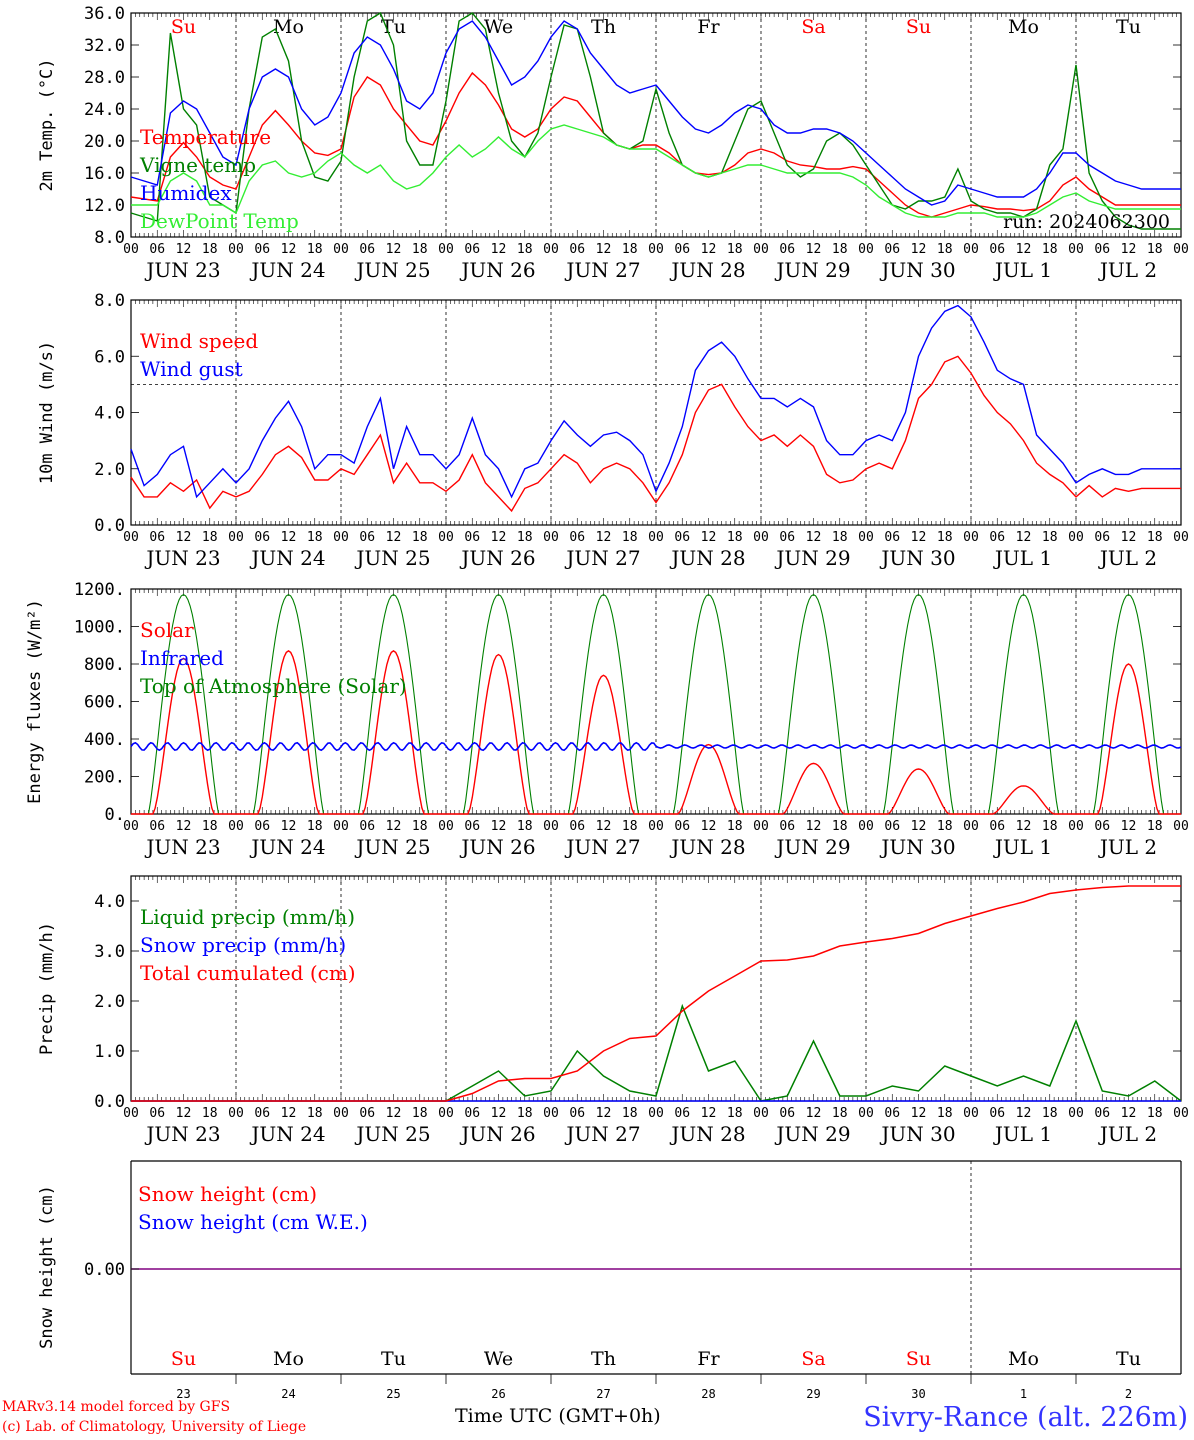  Describe the element at coordinates (99, 628) in the screenshot. I see `y-tick-label: 1000.` at that location.